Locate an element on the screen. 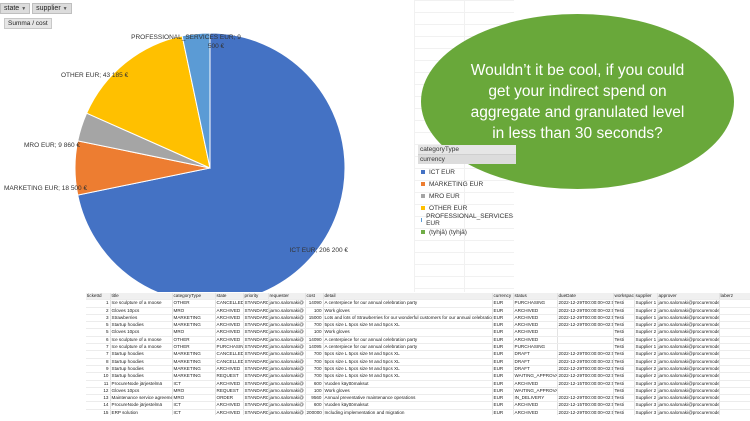 The height and width of the screenshot is (421, 750). table-cell: 200000 is located at coordinates (314, 412).